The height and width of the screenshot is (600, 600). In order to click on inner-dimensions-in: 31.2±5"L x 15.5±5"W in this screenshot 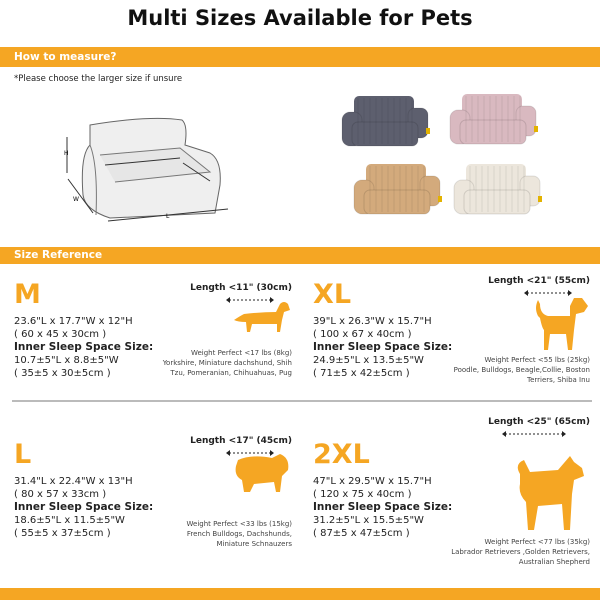, I will do `click(368, 520)`.